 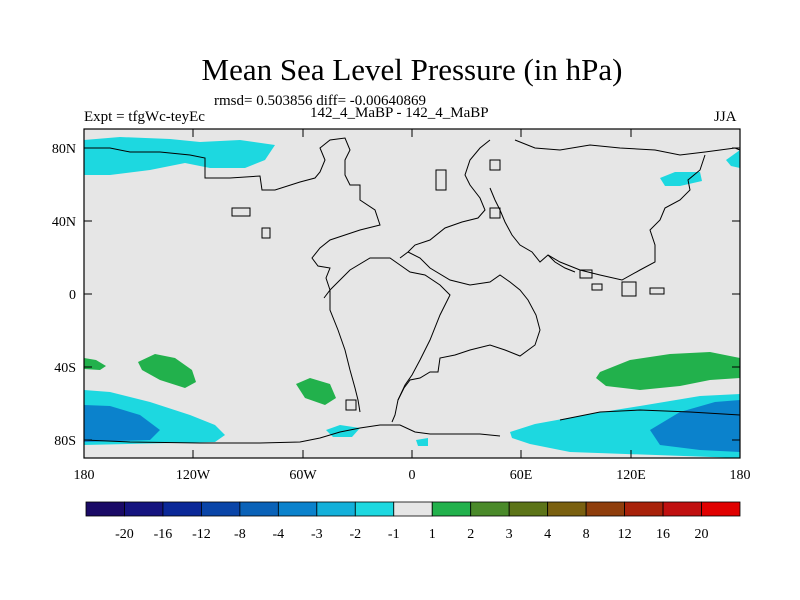 What do you see at coordinates (72, 295) in the screenshot?
I see `lat-tick-label: 0` at bounding box center [72, 295].